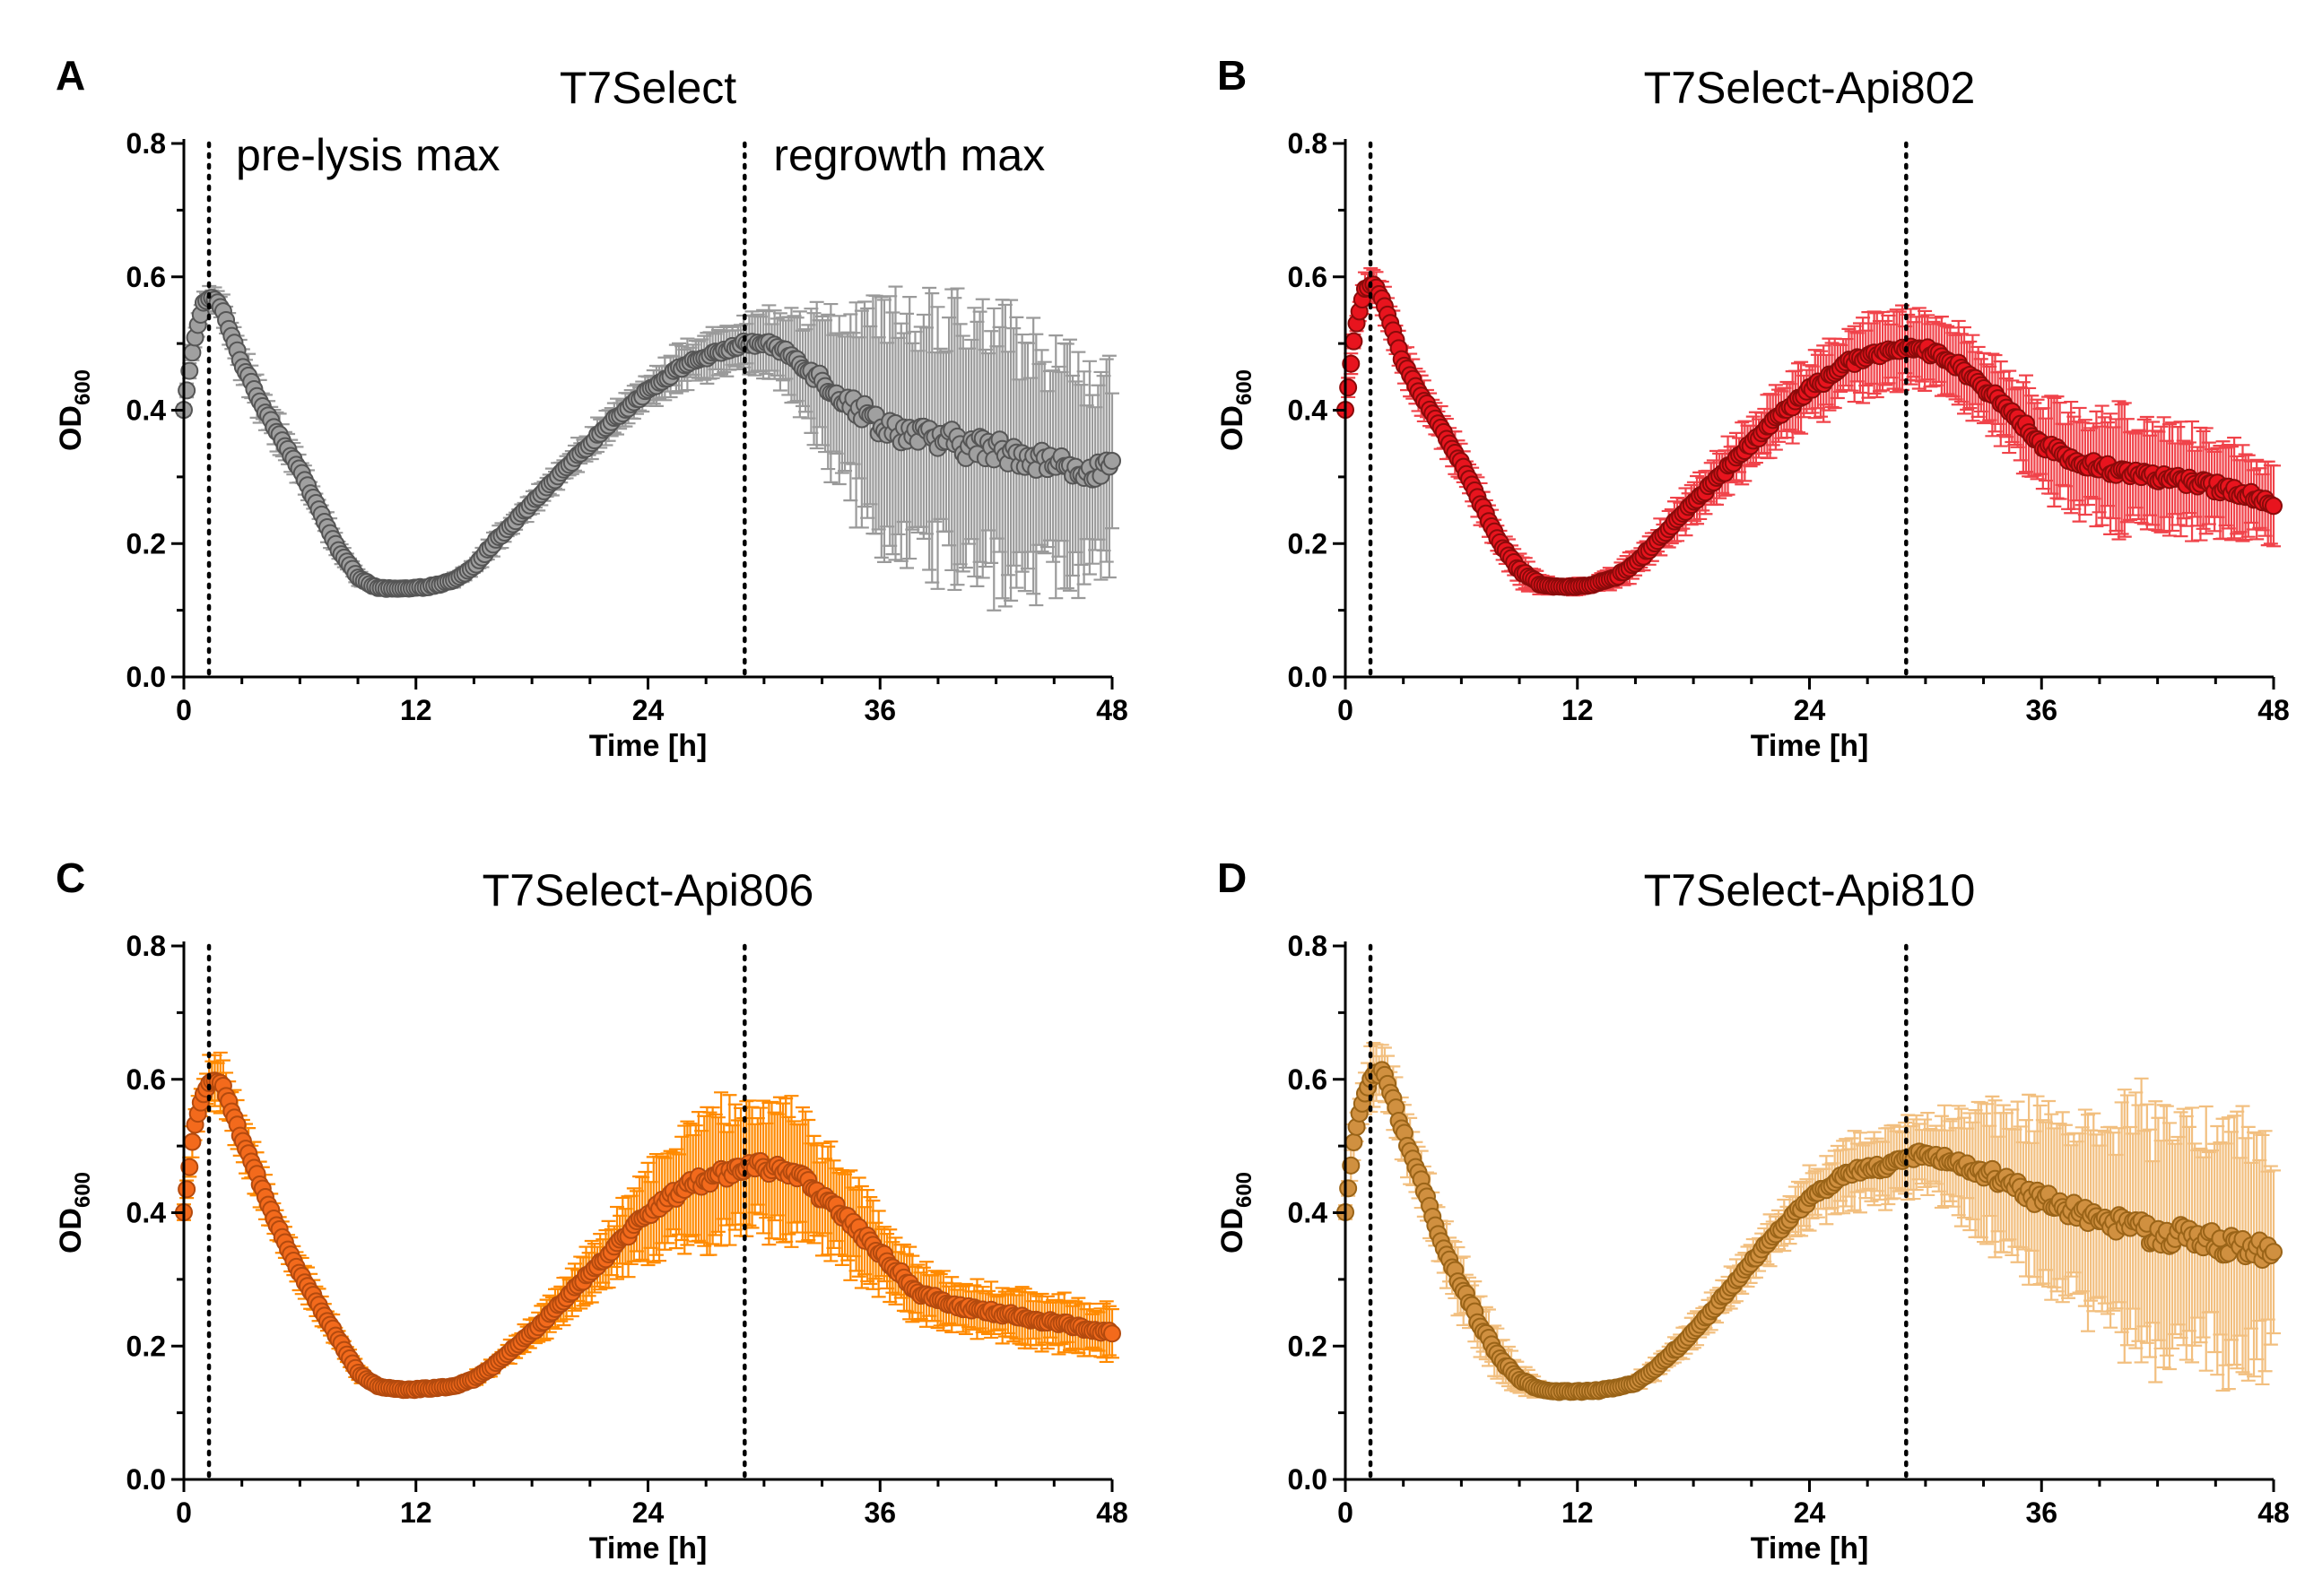 Image resolution: width=2305 pixels, height=1596 pixels. I want to click on chart-title: T7Select-Api810, so click(1810, 890).